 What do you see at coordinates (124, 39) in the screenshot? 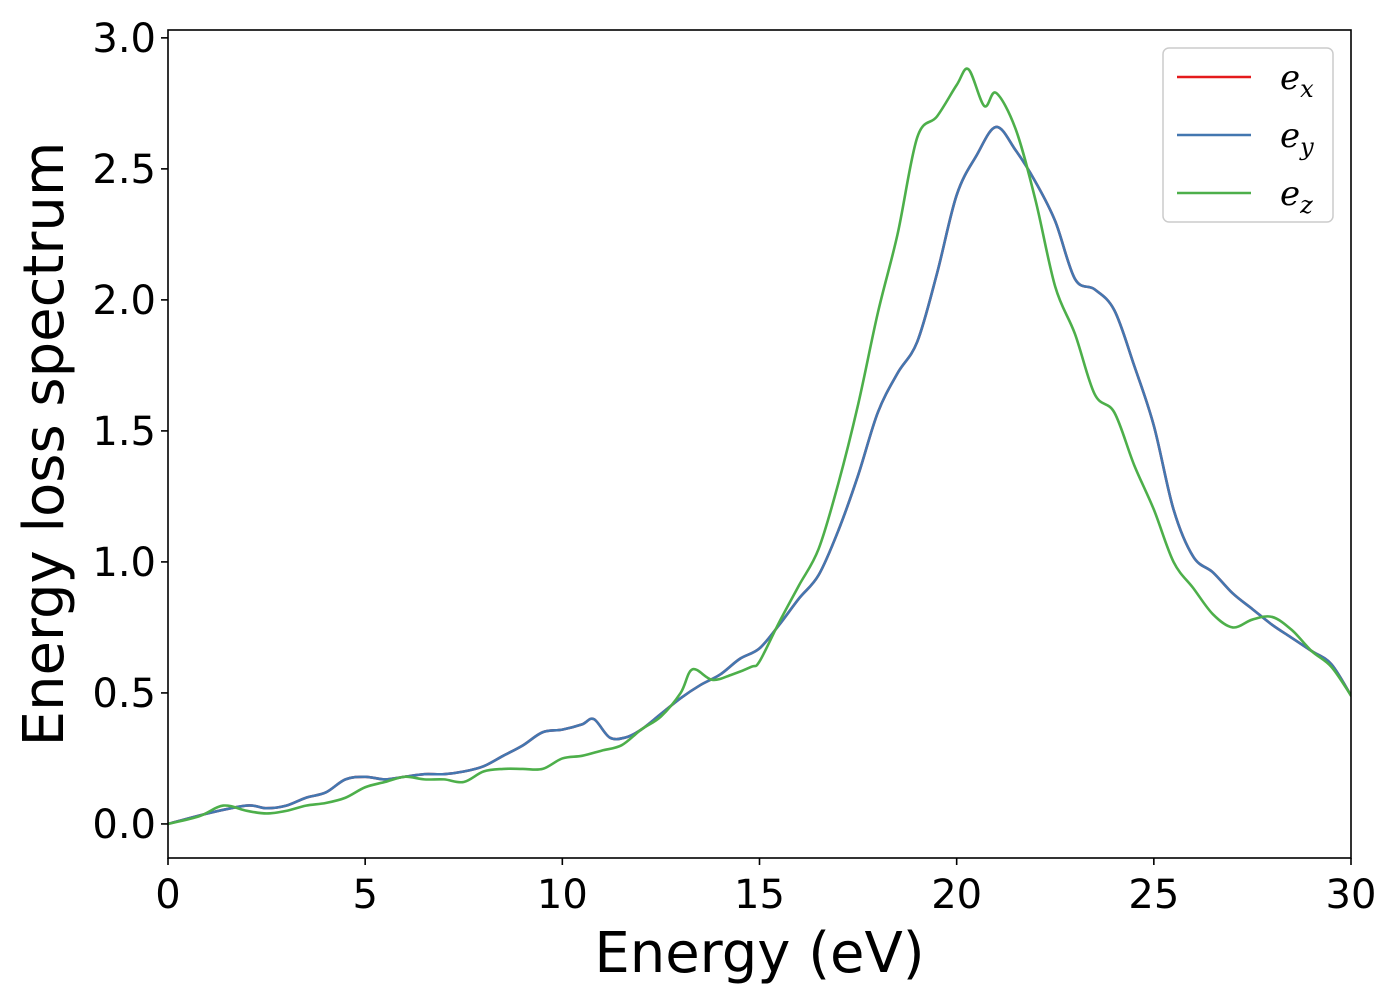
I see `y-tick-label: 3.0` at bounding box center [124, 39].